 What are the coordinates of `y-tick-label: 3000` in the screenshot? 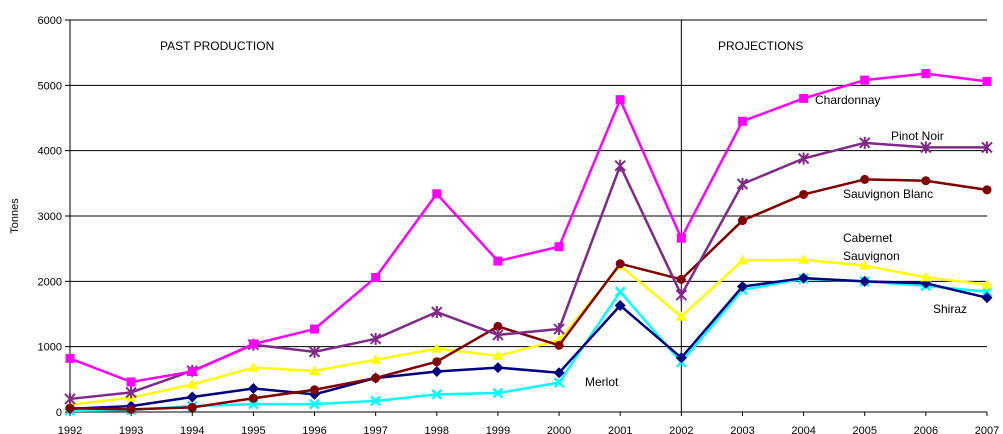 It's located at (50, 217).